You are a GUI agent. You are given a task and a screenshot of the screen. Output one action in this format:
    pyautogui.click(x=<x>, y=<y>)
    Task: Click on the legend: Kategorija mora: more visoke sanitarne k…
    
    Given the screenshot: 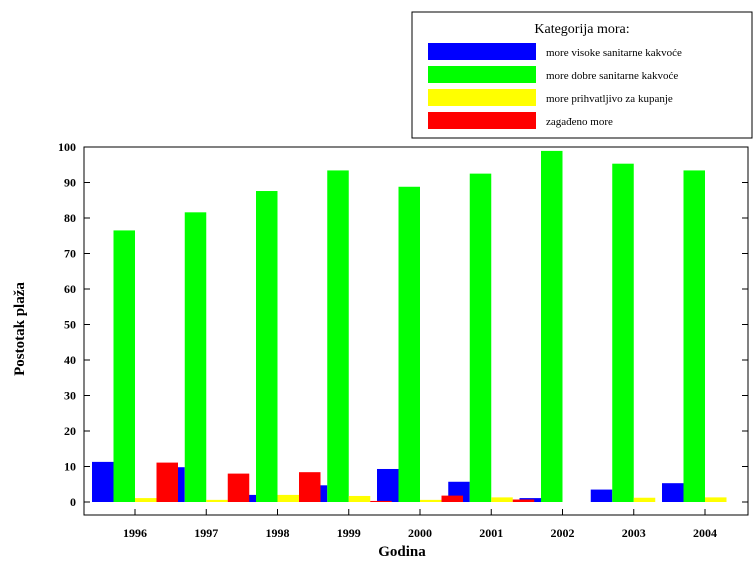 What is the action you would take?
    pyautogui.click(x=582, y=75)
    